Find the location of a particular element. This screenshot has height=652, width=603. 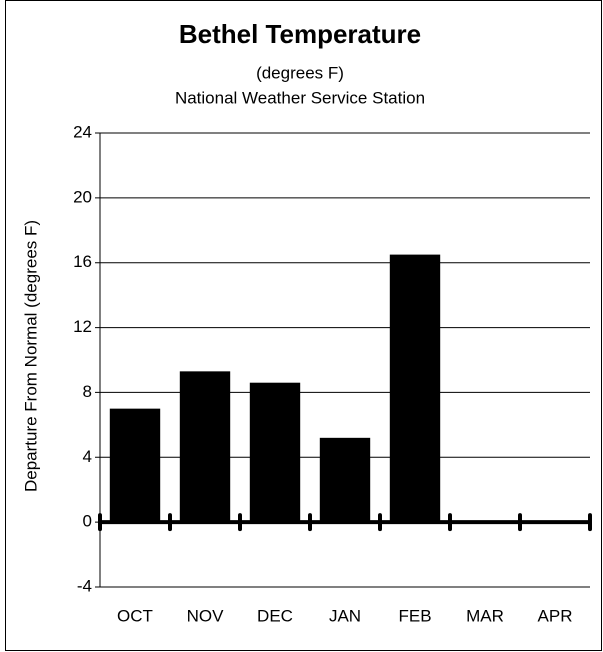

x-tick-label: APR is located at coordinates (555, 615).